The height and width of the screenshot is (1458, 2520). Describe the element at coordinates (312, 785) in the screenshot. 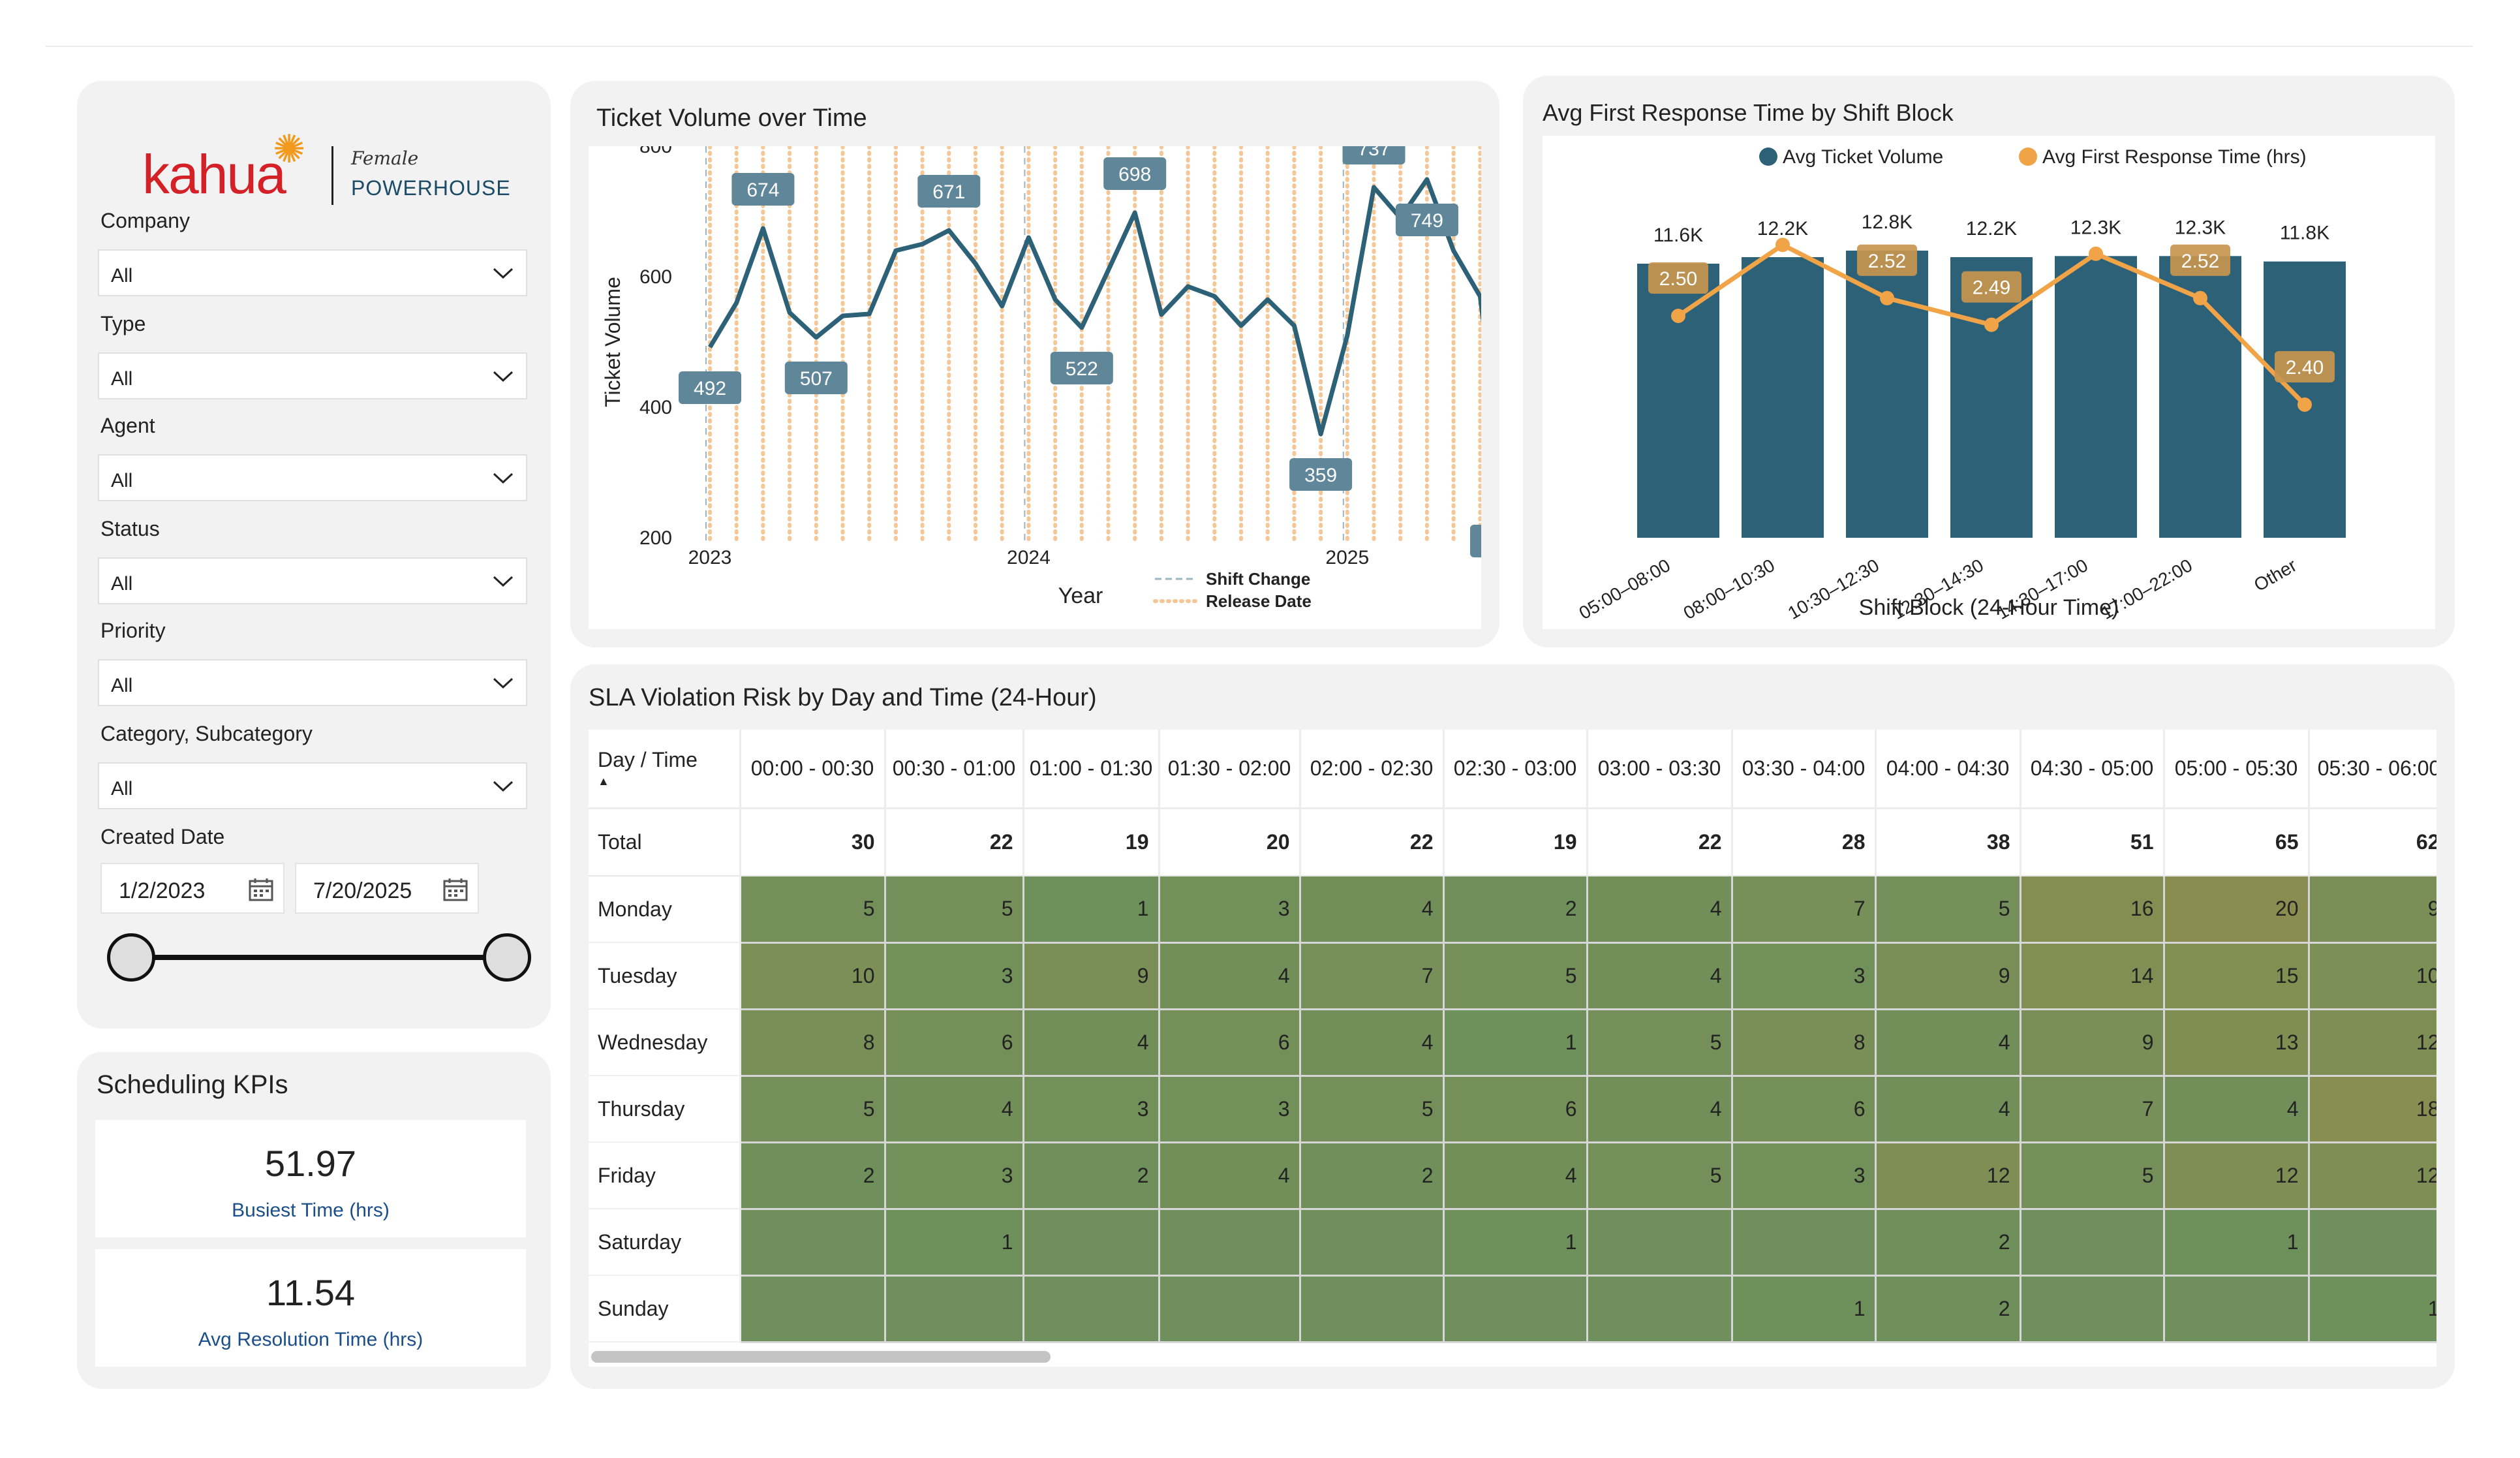

I see `category-dropdown: All` at that location.